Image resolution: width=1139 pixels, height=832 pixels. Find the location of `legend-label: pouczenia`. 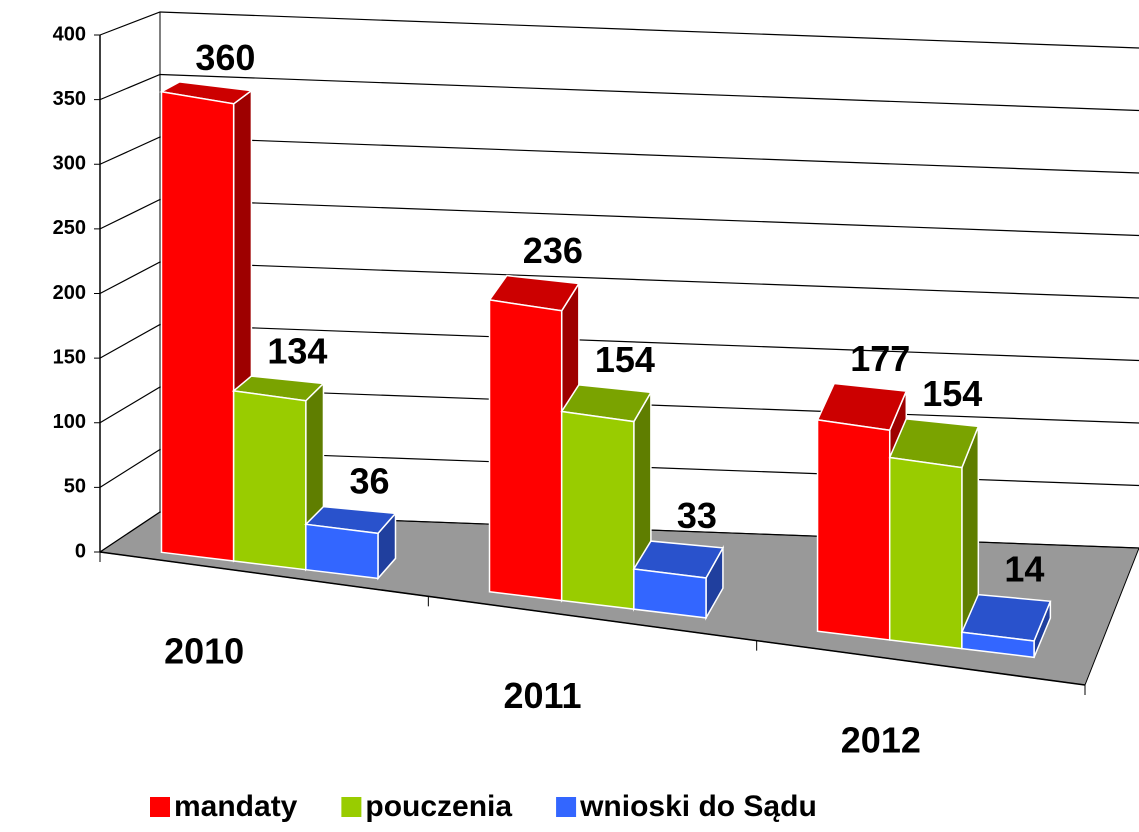

legend-label: pouczenia is located at coordinates (438, 806).